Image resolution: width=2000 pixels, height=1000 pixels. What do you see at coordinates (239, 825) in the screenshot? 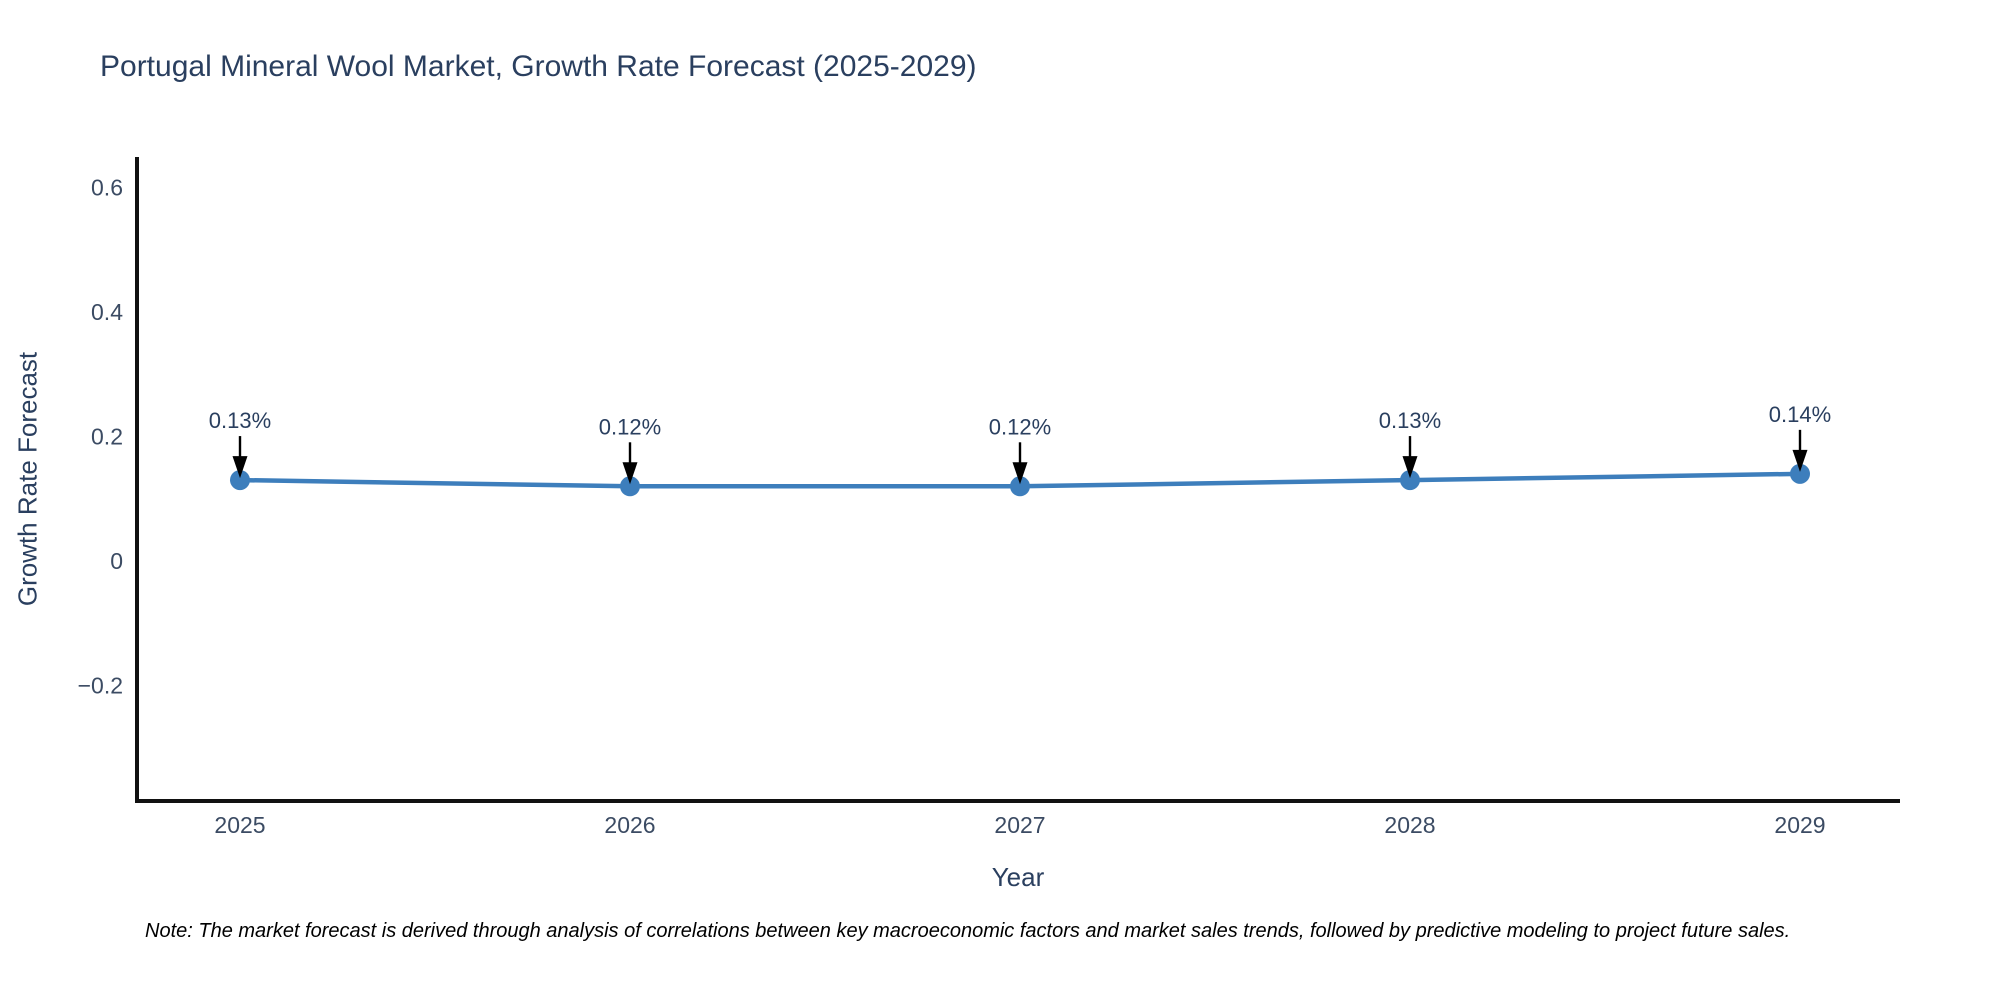
I see `x-tick-label: 2025` at bounding box center [239, 825].